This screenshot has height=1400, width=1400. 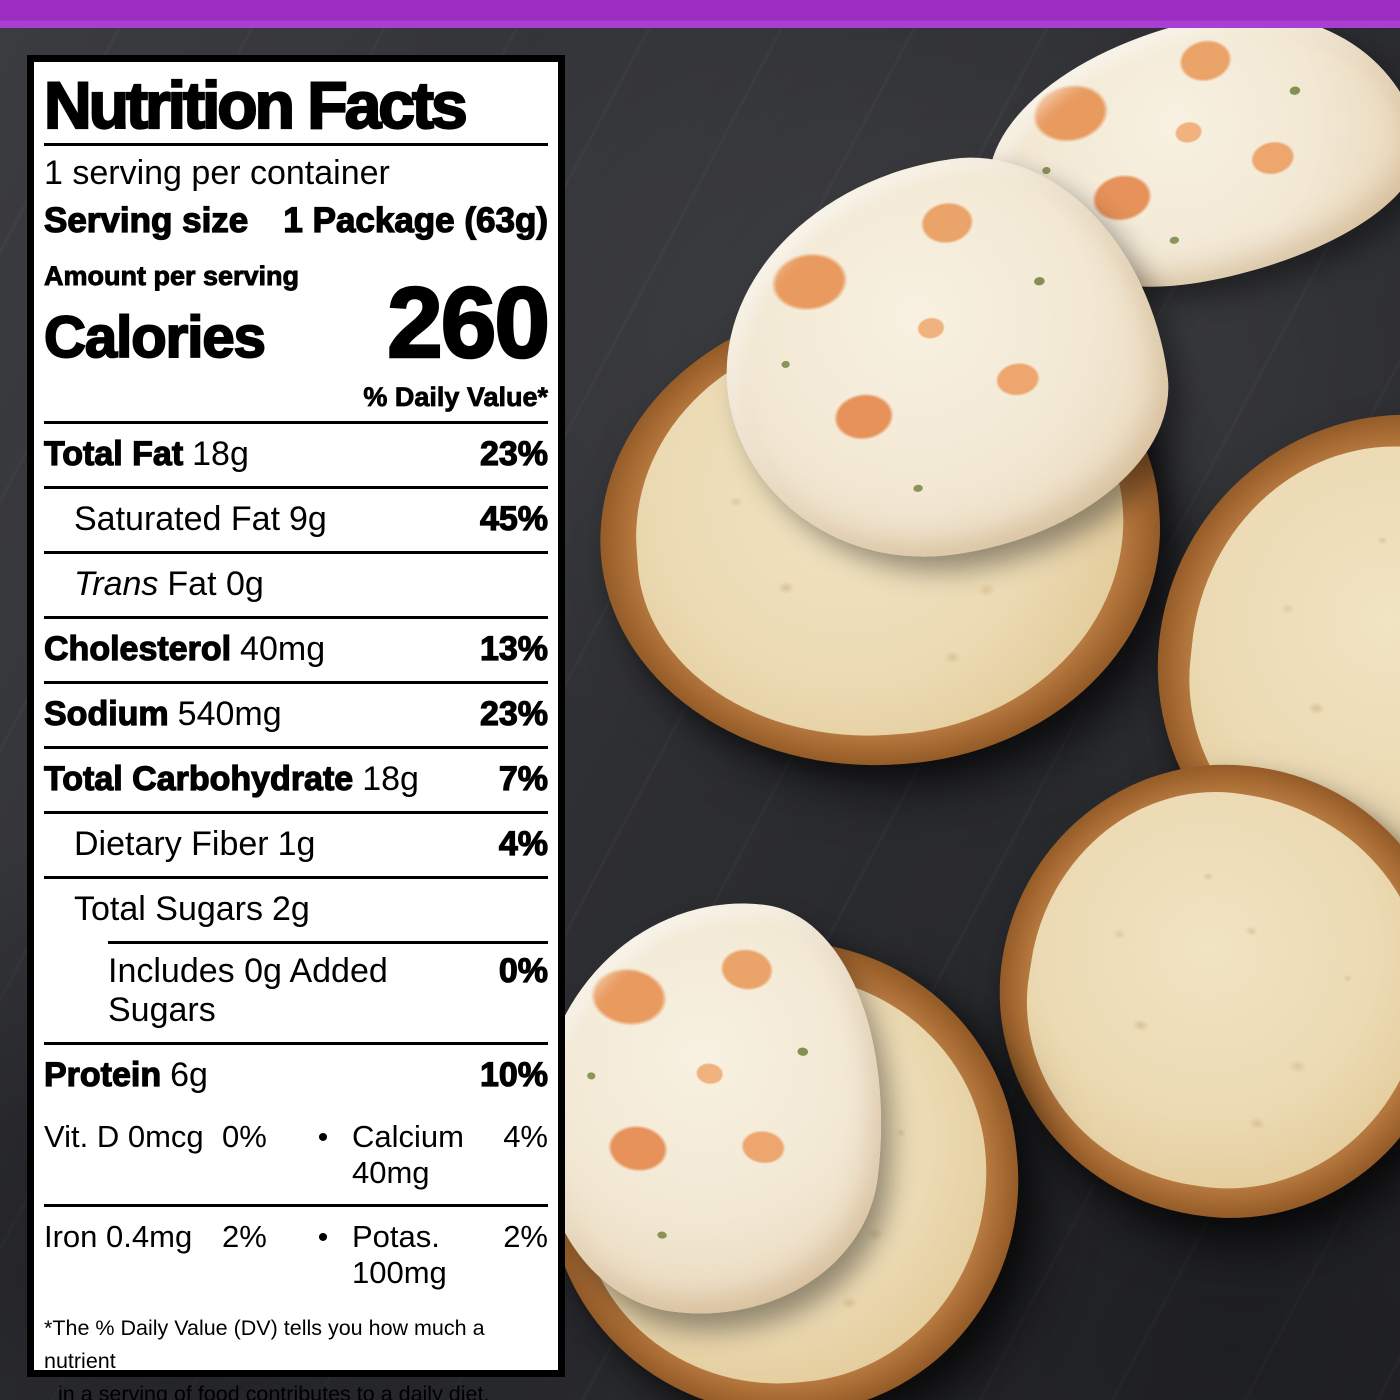 I want to click on row-iron-potassium: Iron 0.4mg 2% • Potas. 100mg 2%, so click(x=296, y=1255).